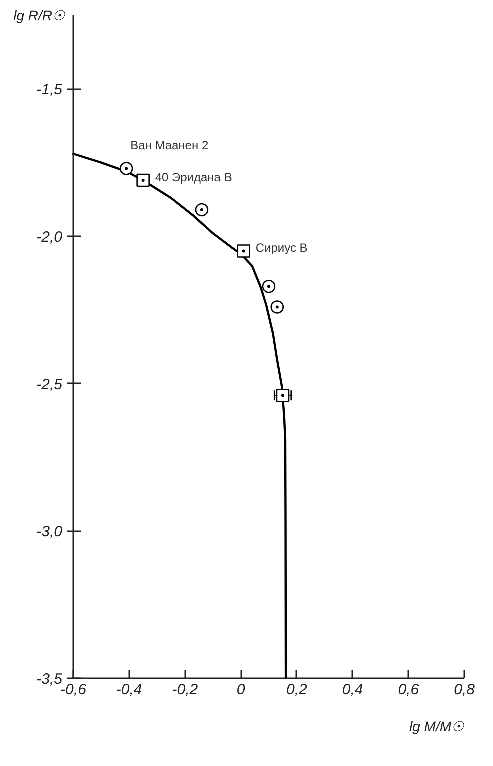  Describe the element at coordinates (297, 690) in the screenshot. I see `x-tick-label: 0,2` at that location.